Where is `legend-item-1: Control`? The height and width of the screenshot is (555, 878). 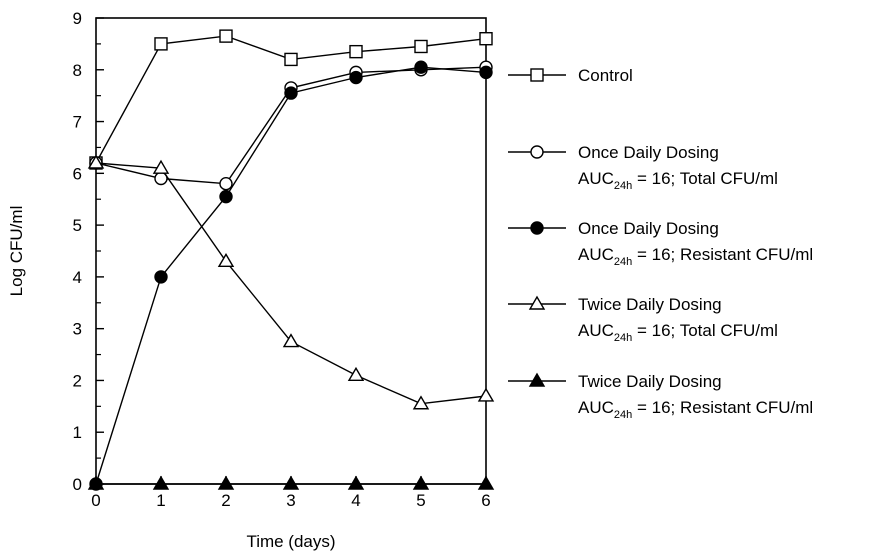
legend-item-1: Control is located at coordinates (570, 75).